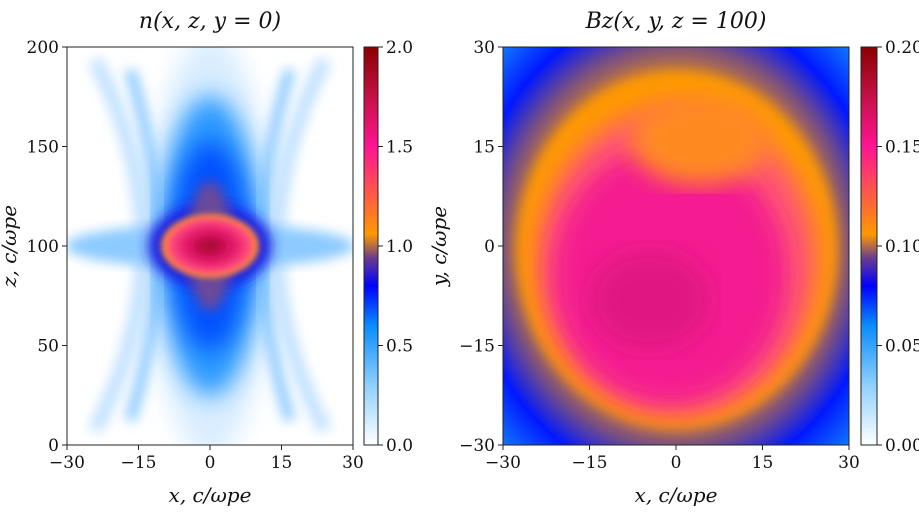 This screenshot has width=919, height=517. What do you see at coordinates (399, 247) in the screenshot?
I see `left-colorbar-label: 1.0` at bounding box center [399, 247].